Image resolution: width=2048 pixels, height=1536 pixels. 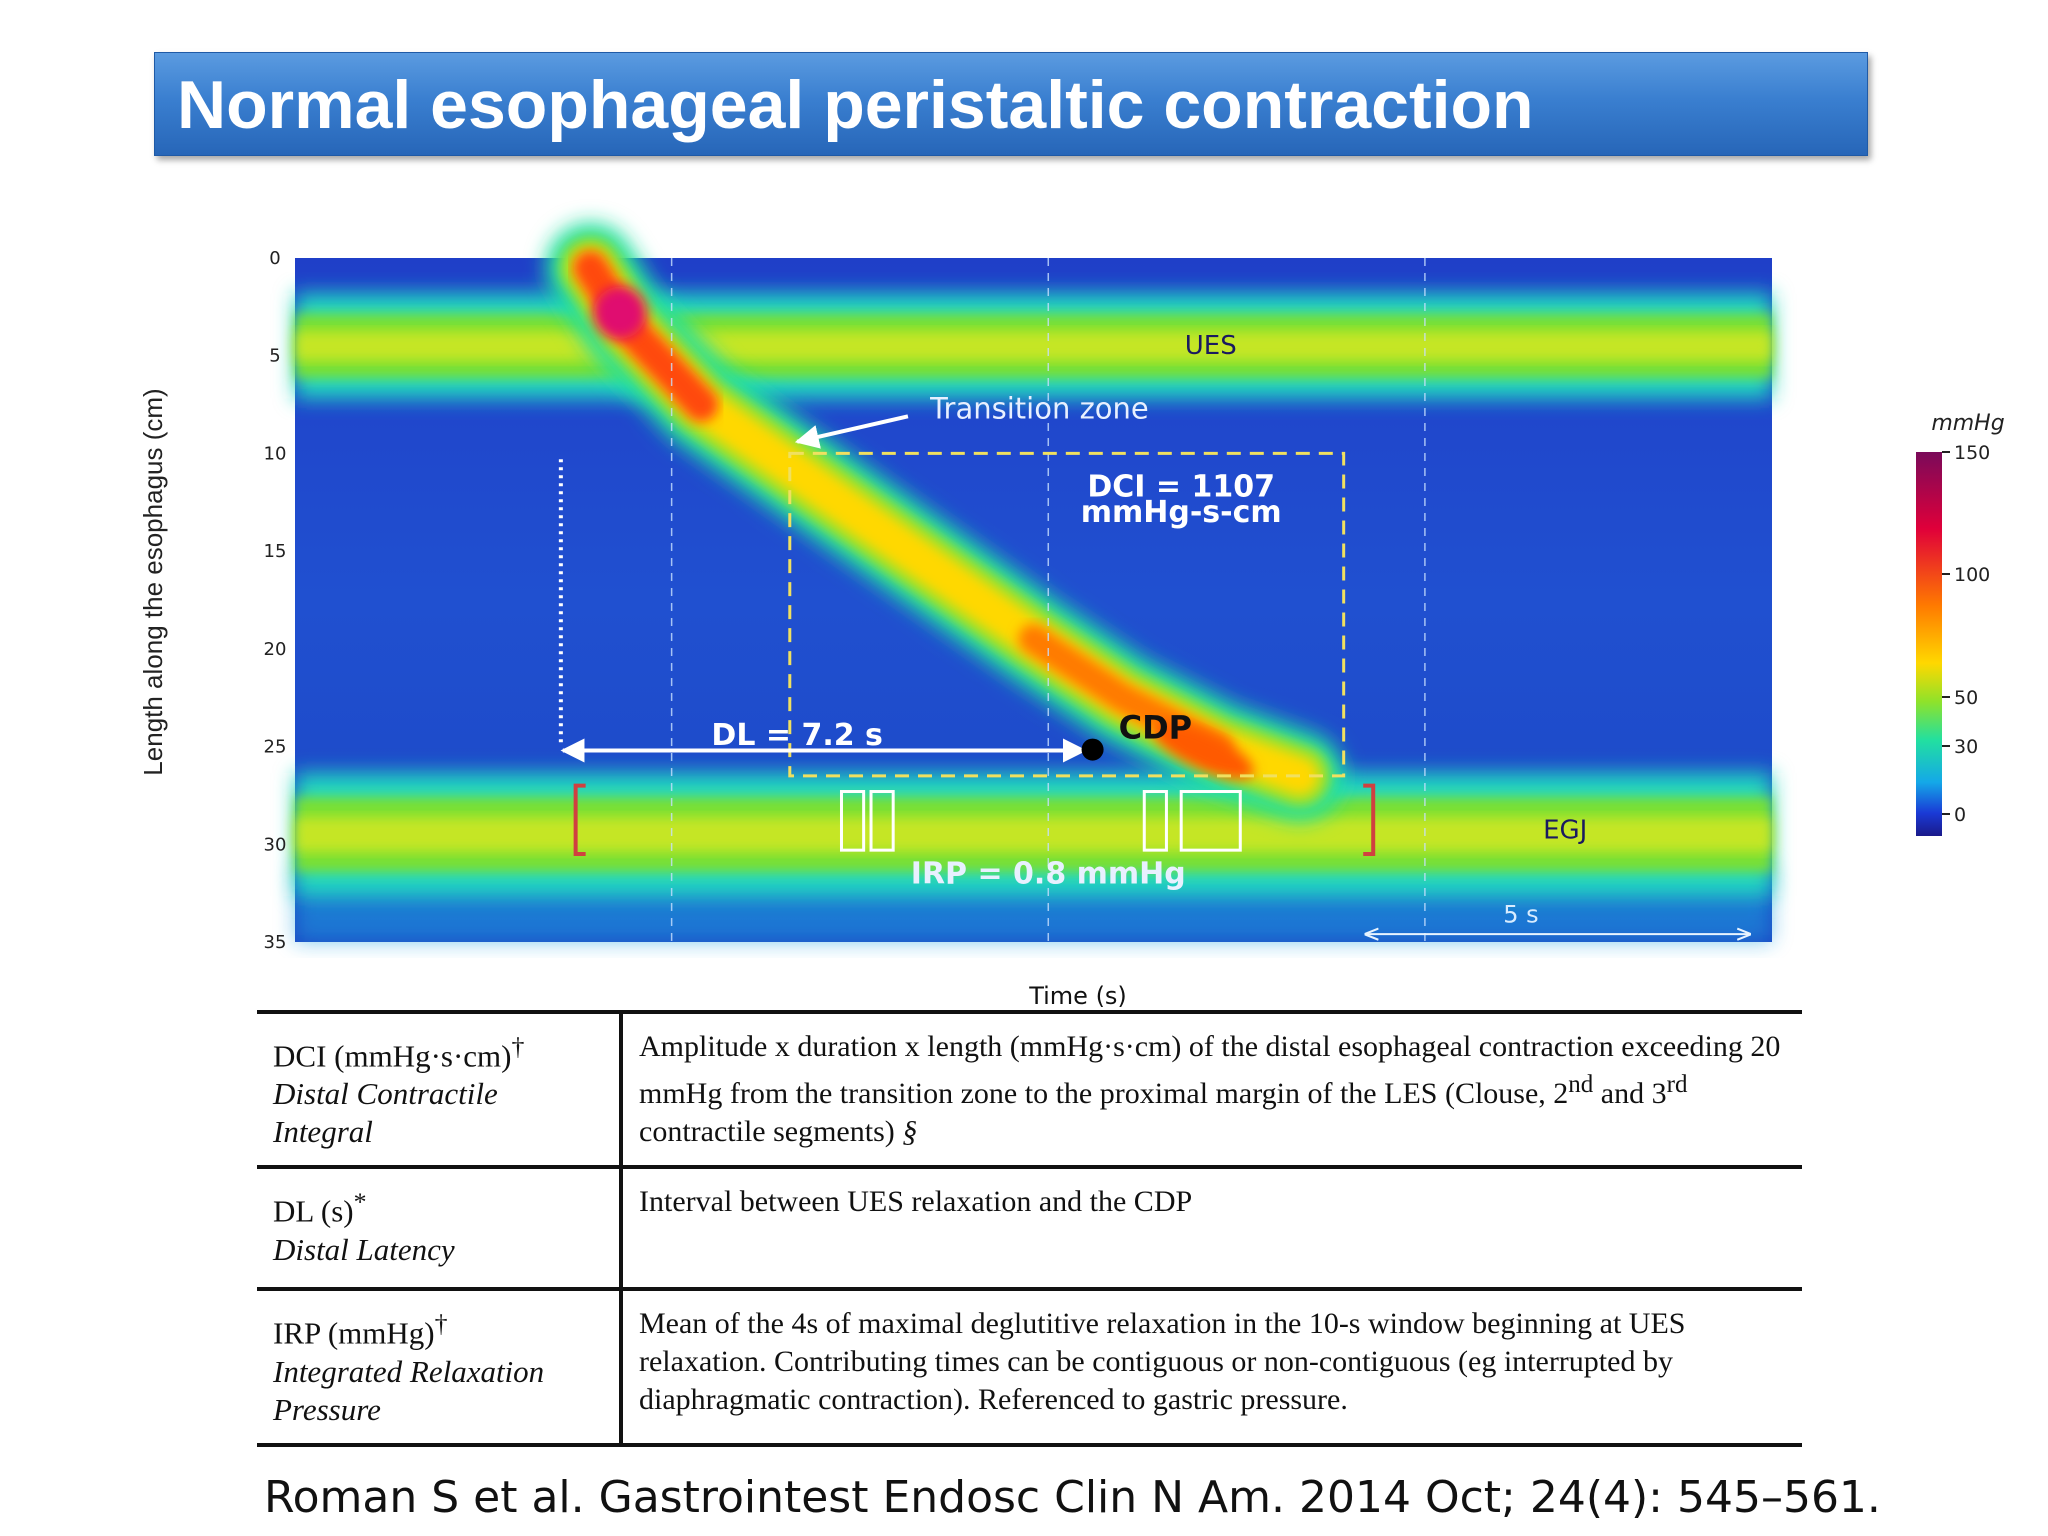 What do you see at coordinates (275, 453) in the screenshot?
I see `y-tick-label: 10` at bounding box center [275, 453].